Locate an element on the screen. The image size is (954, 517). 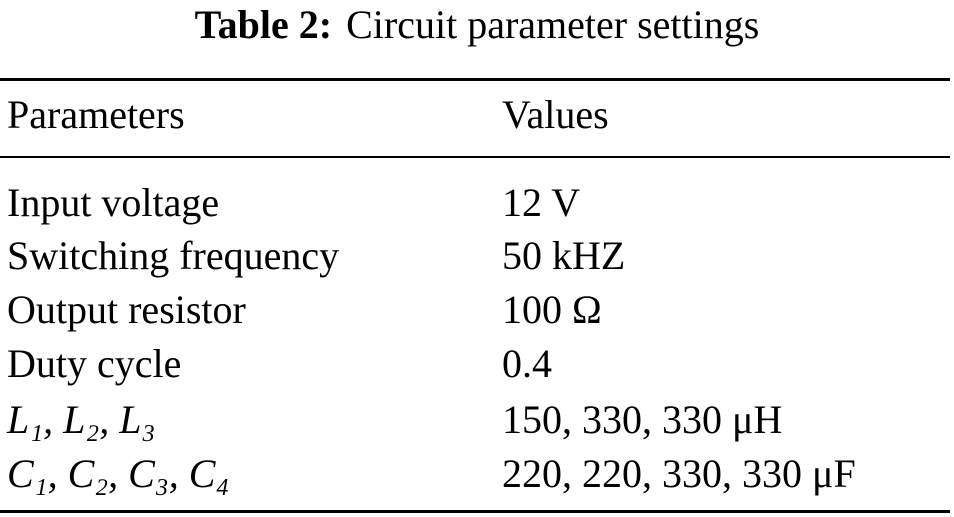
parameter-cell: Duty cycle is located at coordinates (94, 363).